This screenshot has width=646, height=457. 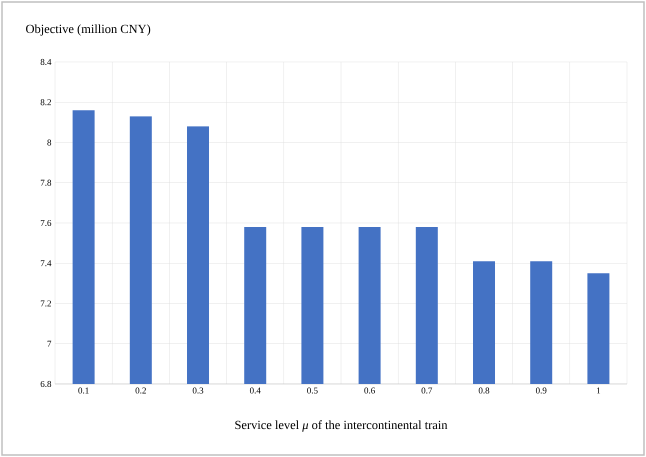 What do you see at coordinates (46, 223) in the screenshot?
I see `y-tick-label: 7.6` at bounding box center [46, 223].